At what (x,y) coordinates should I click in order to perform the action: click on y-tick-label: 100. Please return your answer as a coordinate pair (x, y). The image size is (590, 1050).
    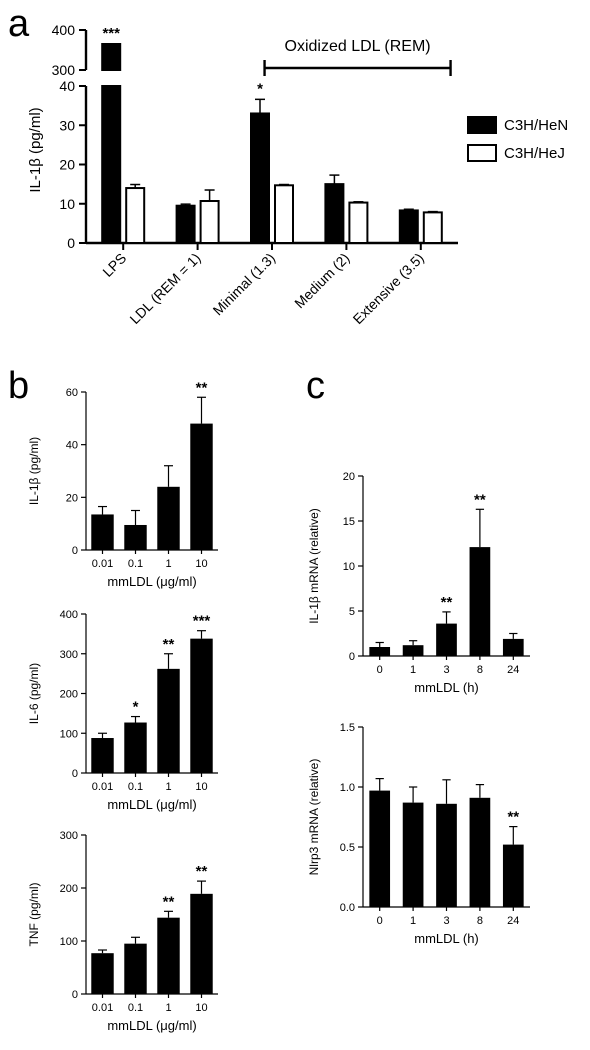
    Looking at the image, I should click on (69, 942).